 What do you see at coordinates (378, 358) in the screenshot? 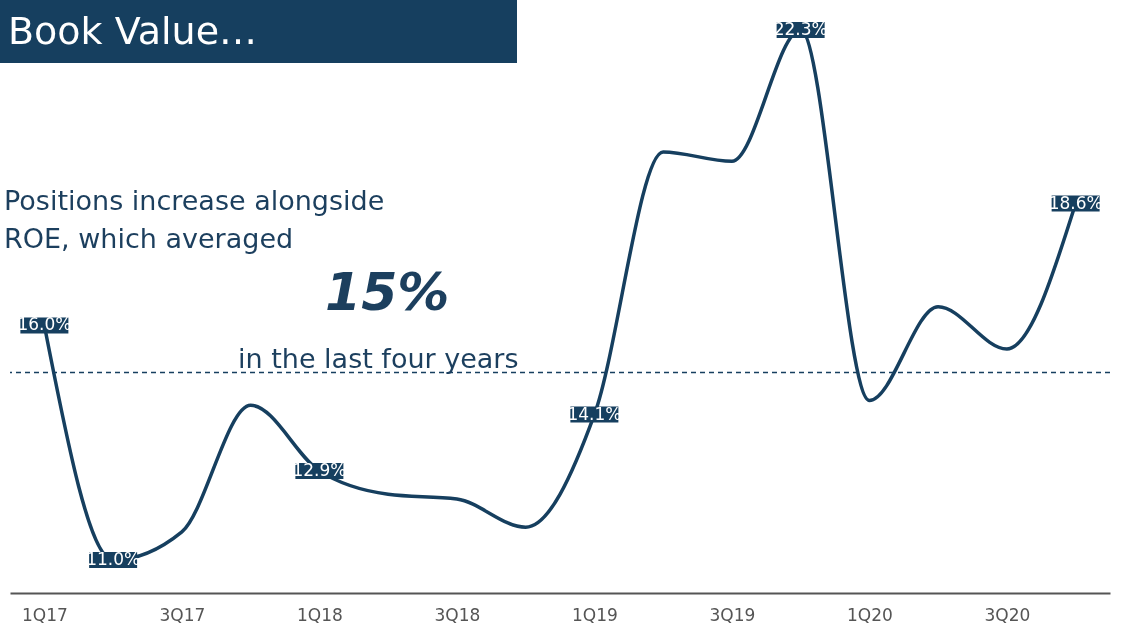
I see `annotation: in the last four years` at bounding box center [378, 358].